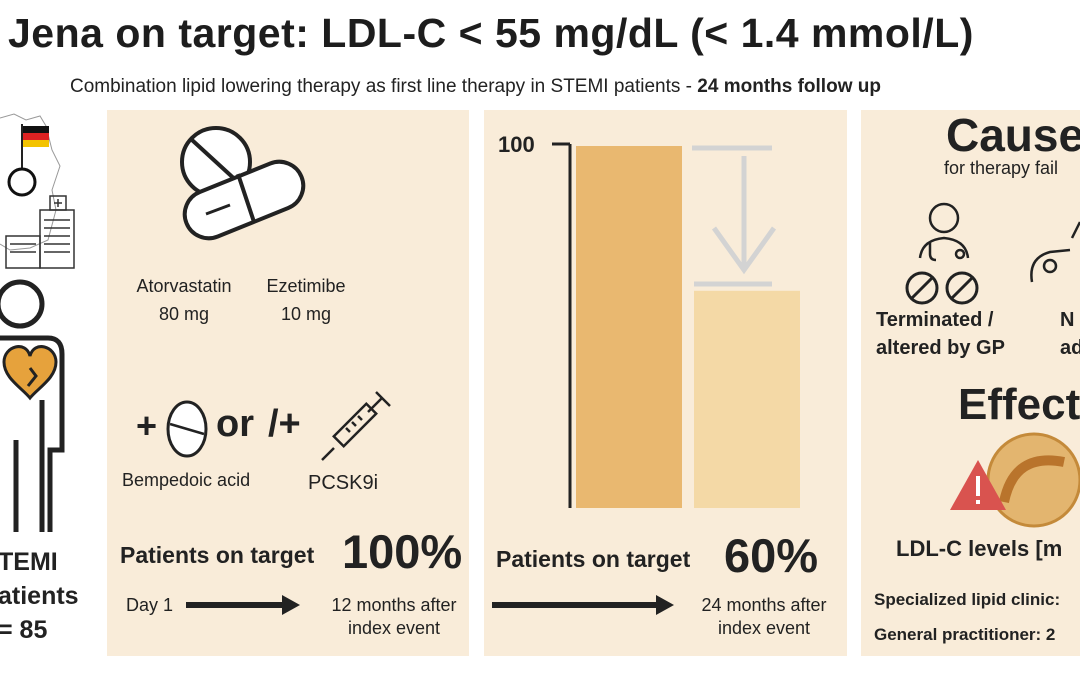 This screenshot has width=1080, height=675. What do you see at coordinates (1019, 404) in the screenshot?
I see `effect-title: Effect` at bounding box center [1019, 404].